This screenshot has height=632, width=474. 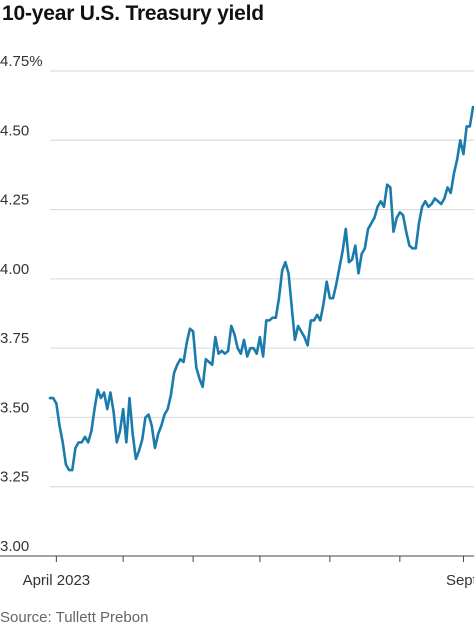 What do you see at coordinates (248, 572) in the screenshot?
I see `x-axis-ticks: April 2023 Sept.` at bounding box center [248, 572].